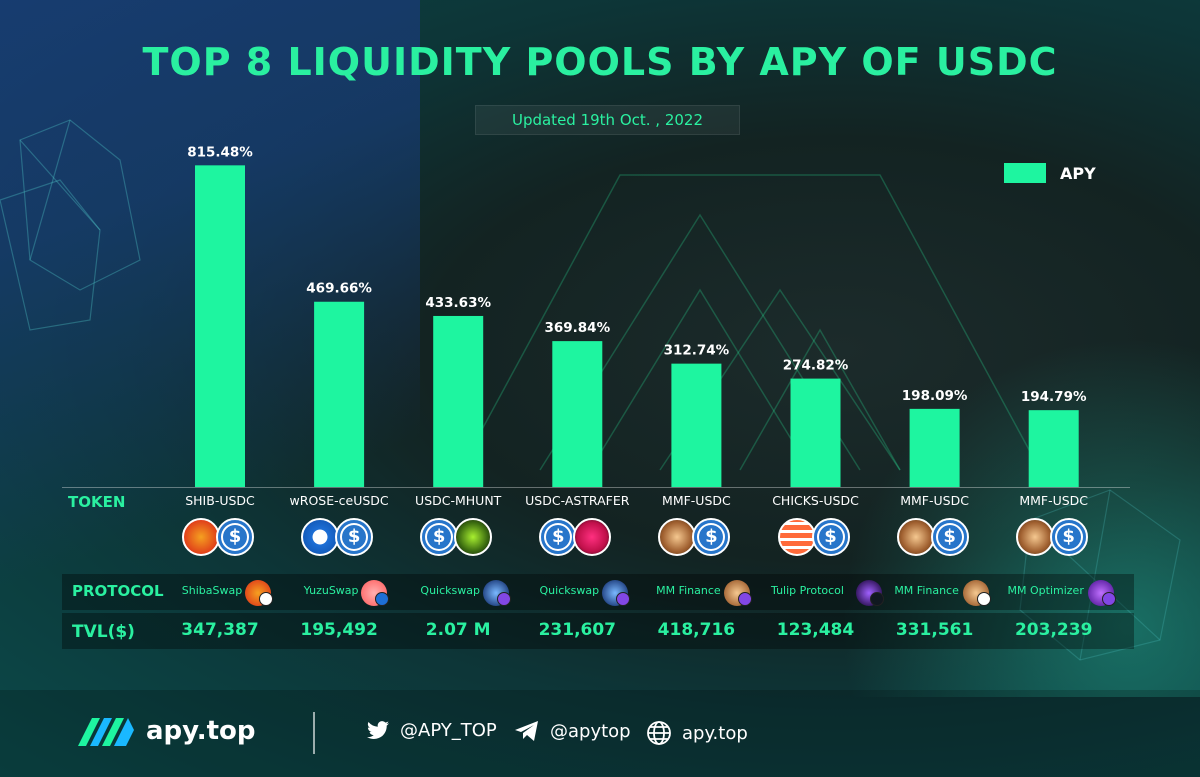 The width and height of the screenshot is (1200, 777). I want to click on twitter-handle: @APY_TOP, so click(431, 730).